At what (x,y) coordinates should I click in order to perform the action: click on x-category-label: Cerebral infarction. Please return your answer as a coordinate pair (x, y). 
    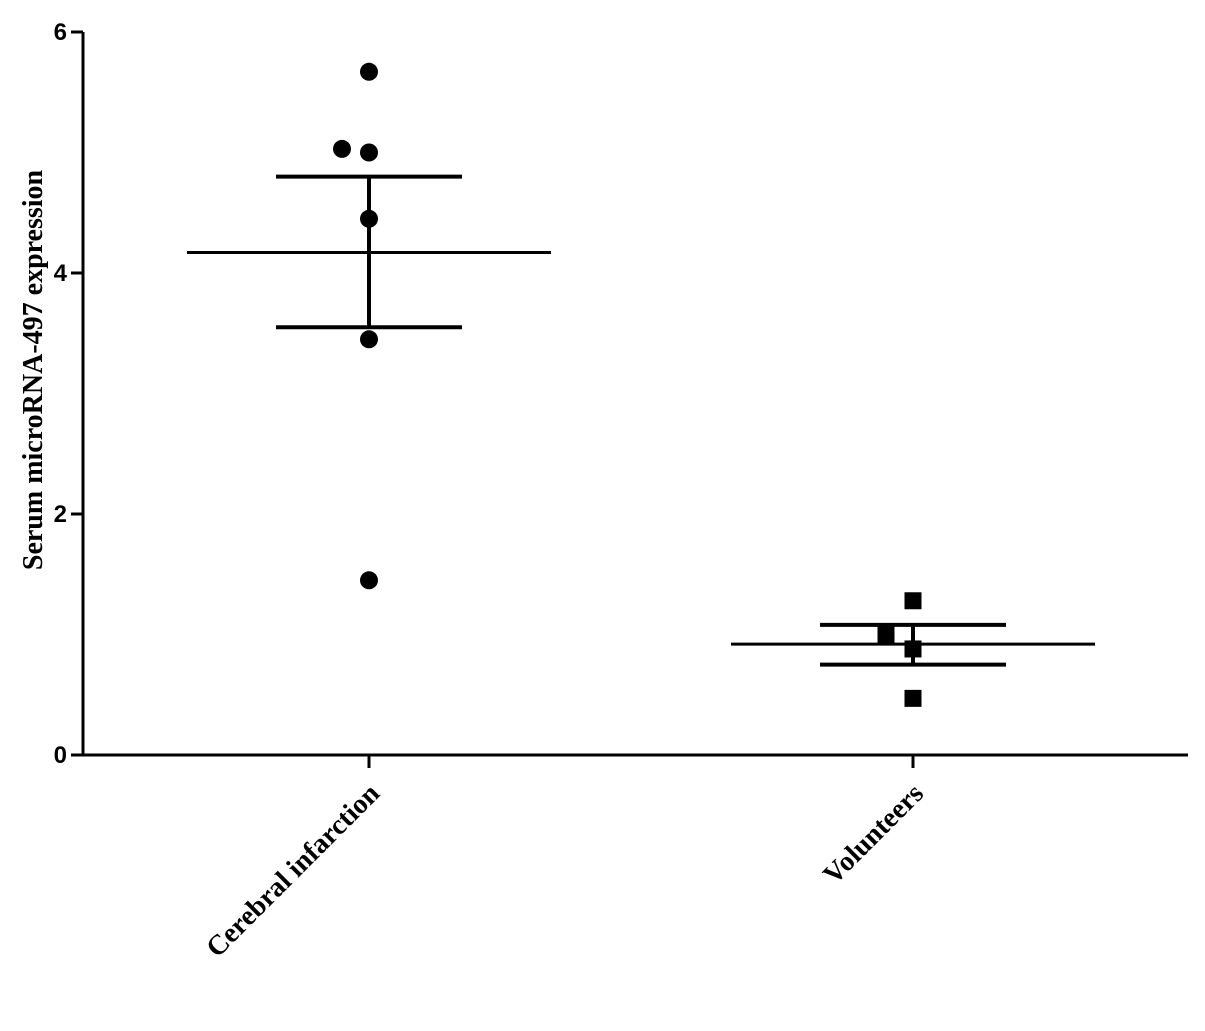
    Looking at the image, I should click on (293, 871).